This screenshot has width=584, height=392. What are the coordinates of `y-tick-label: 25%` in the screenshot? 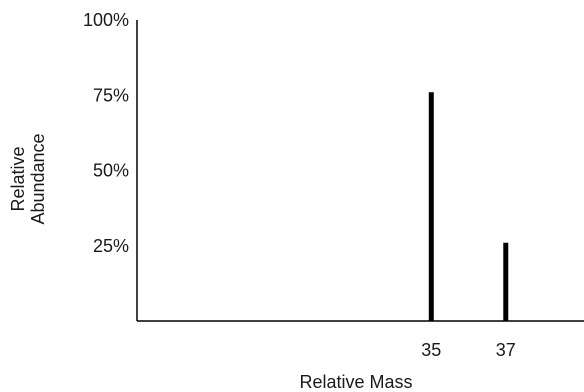 It's located at (111, 246).